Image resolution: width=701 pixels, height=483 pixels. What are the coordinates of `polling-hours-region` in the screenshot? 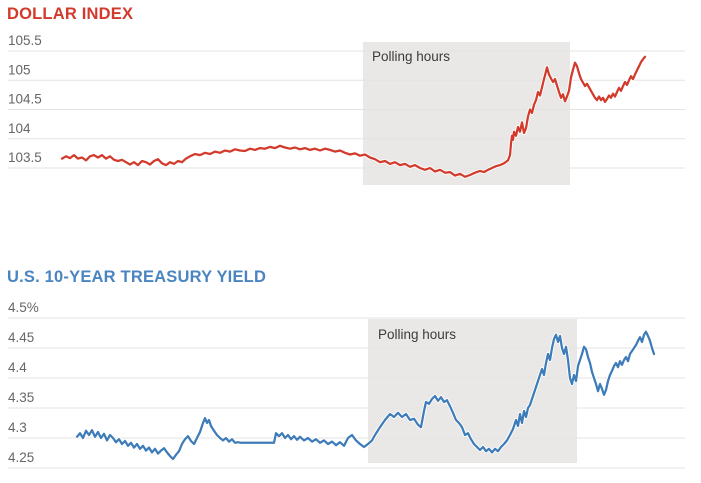 It's located at (466, 113).